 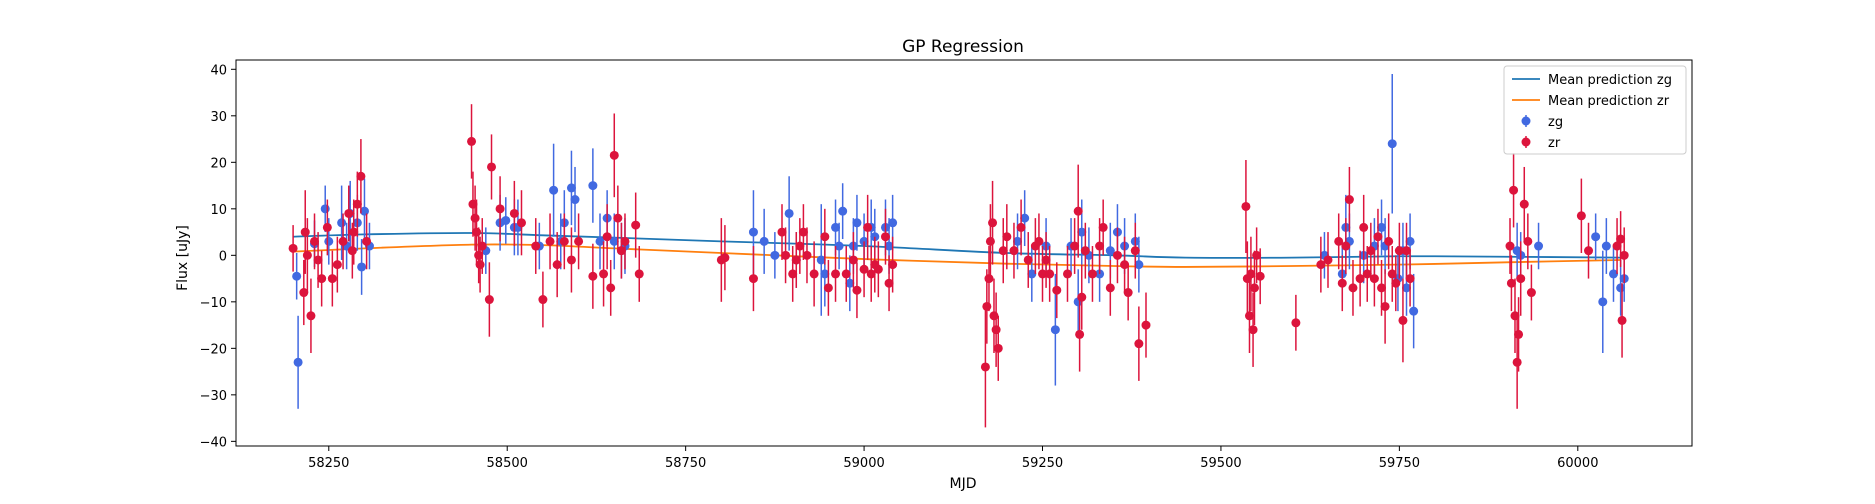 I want to click on legend-box, so click(x=1595, y=110).